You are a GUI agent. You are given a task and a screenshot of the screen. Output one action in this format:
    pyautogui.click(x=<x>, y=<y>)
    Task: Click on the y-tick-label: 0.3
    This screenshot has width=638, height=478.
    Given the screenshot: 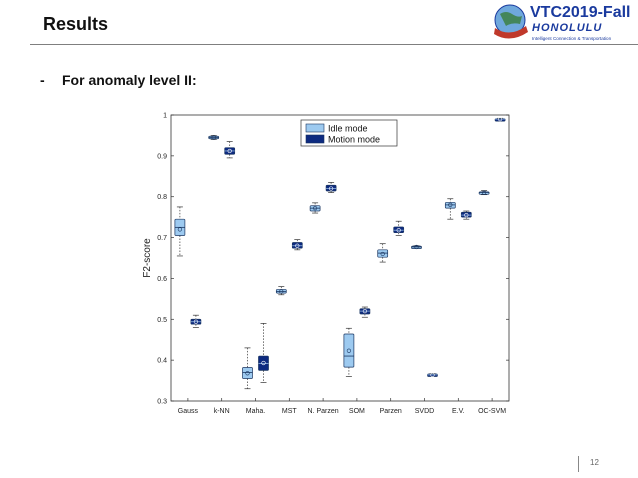 What is the action you would take?
    pyautogui.click(x=162, y=402)
    